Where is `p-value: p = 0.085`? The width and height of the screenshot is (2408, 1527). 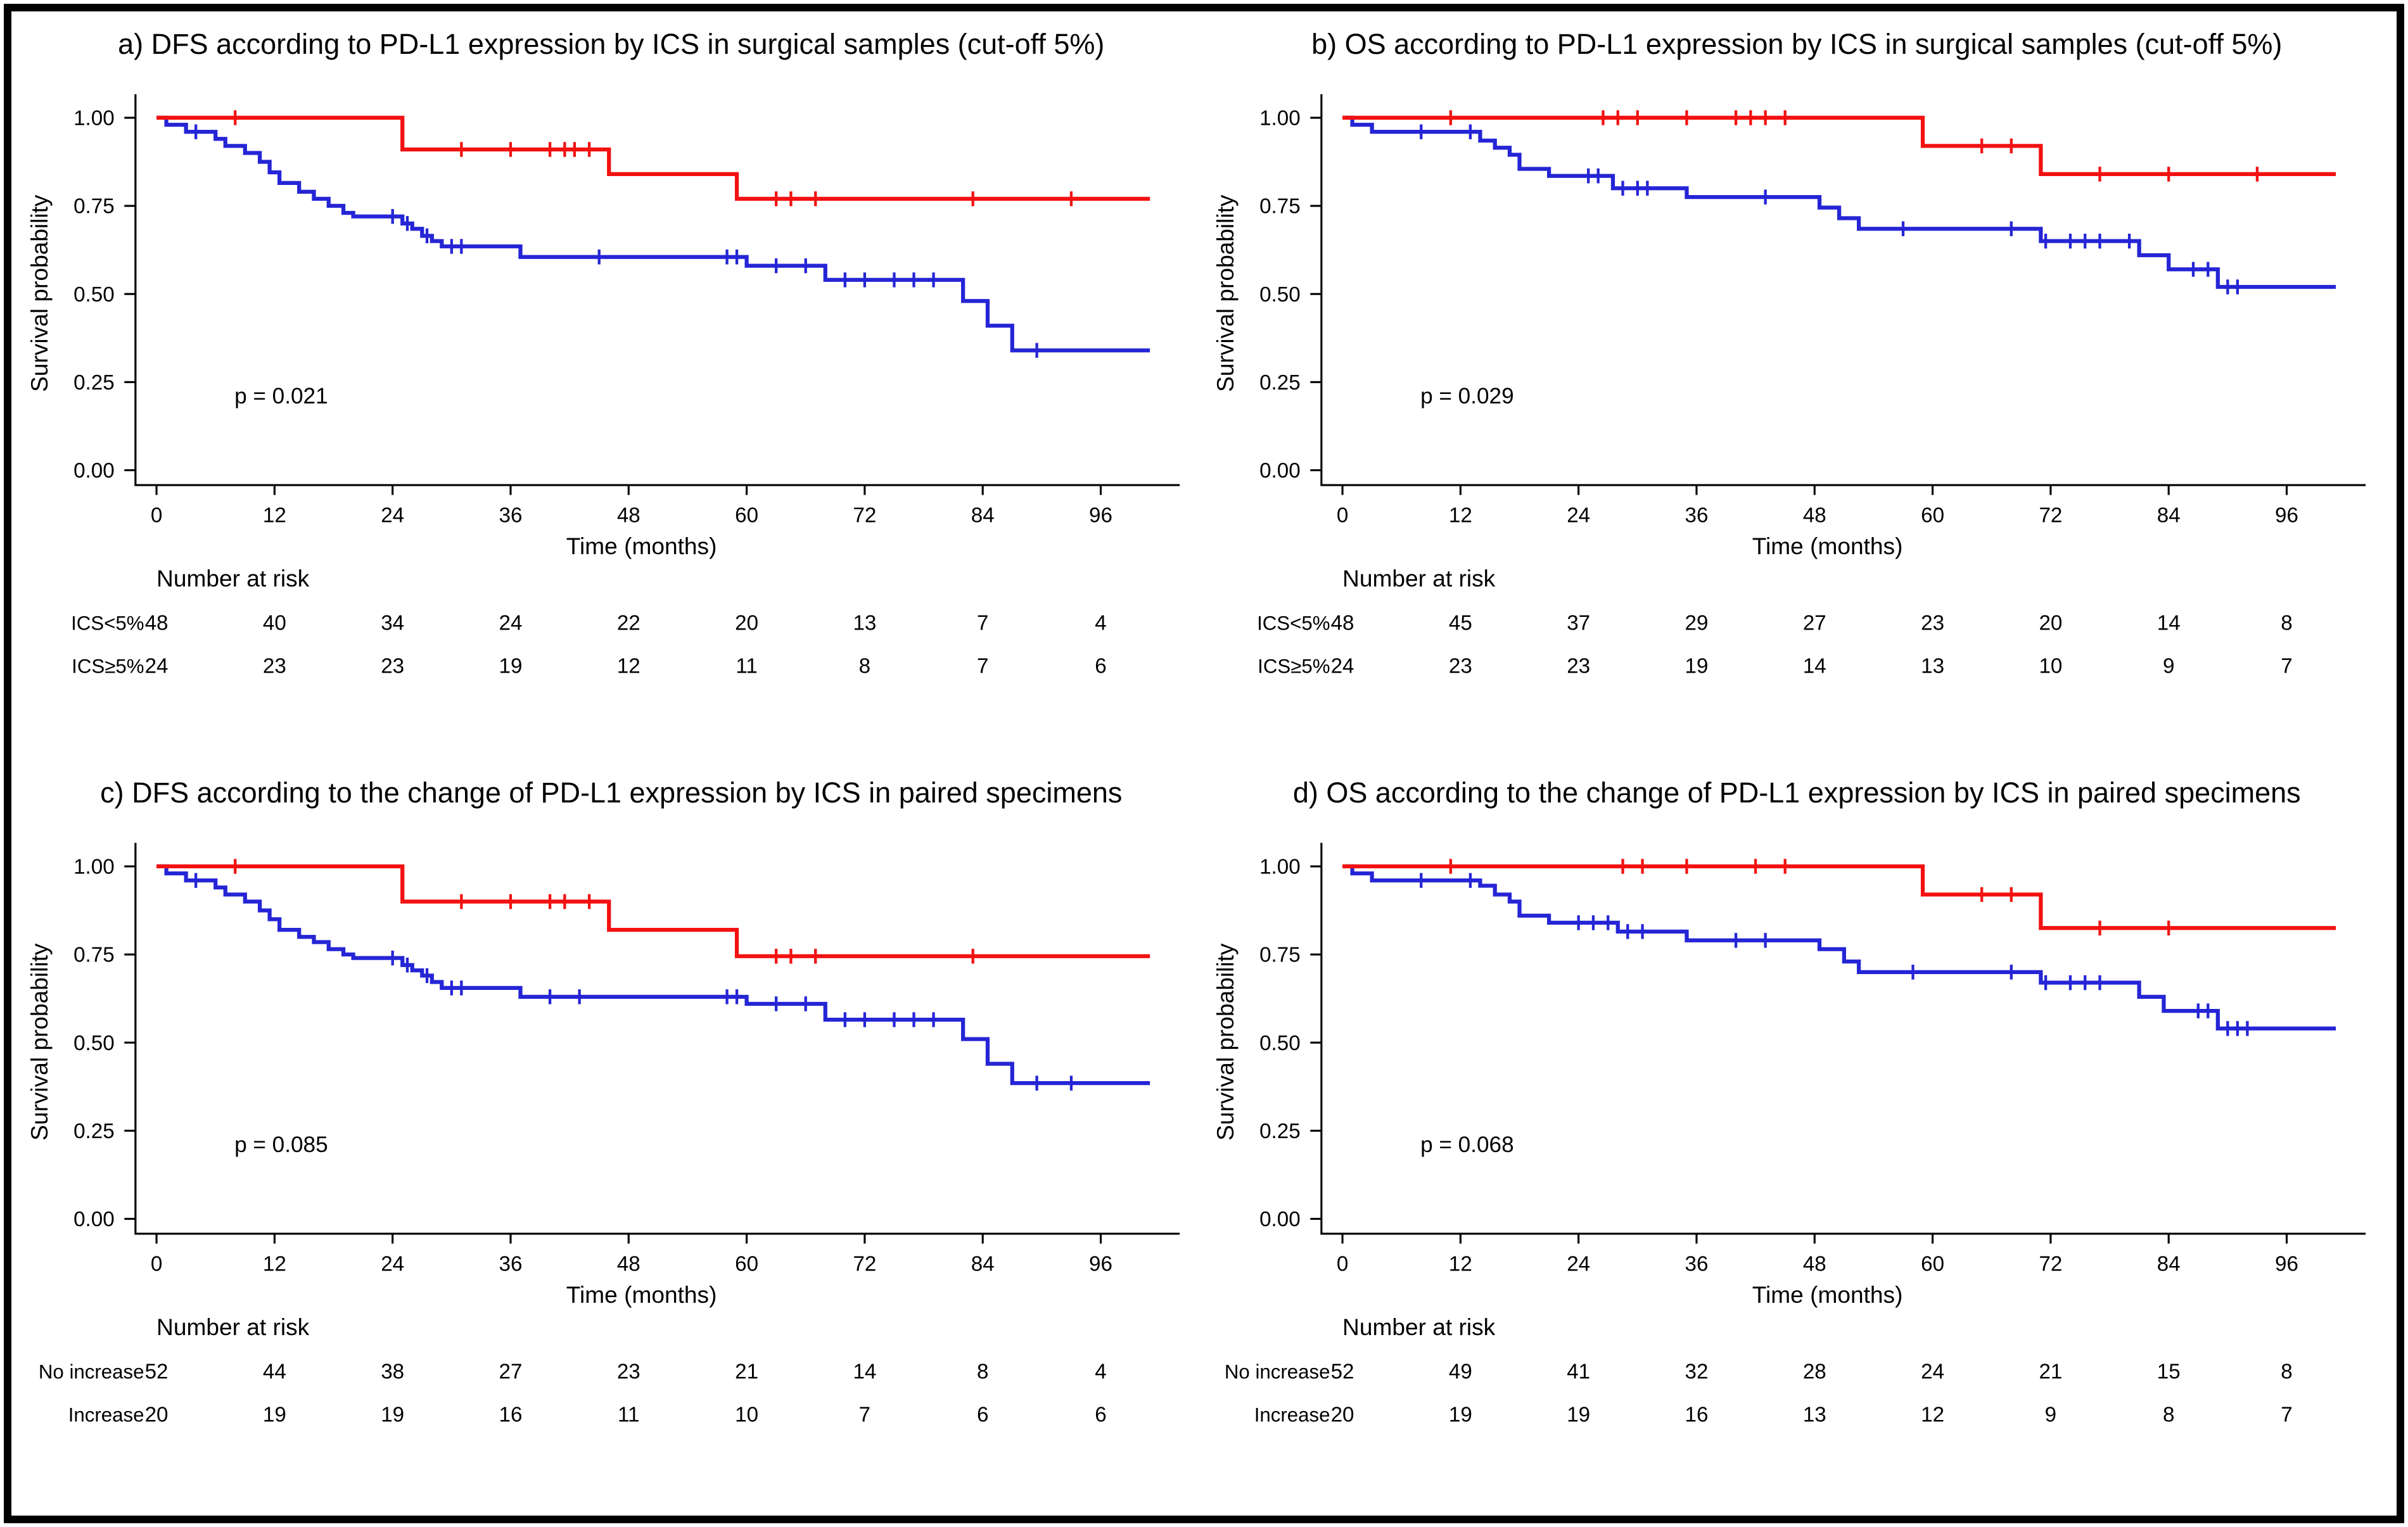 p-value: p = 0.085 is located at coordinates (281, 1144).